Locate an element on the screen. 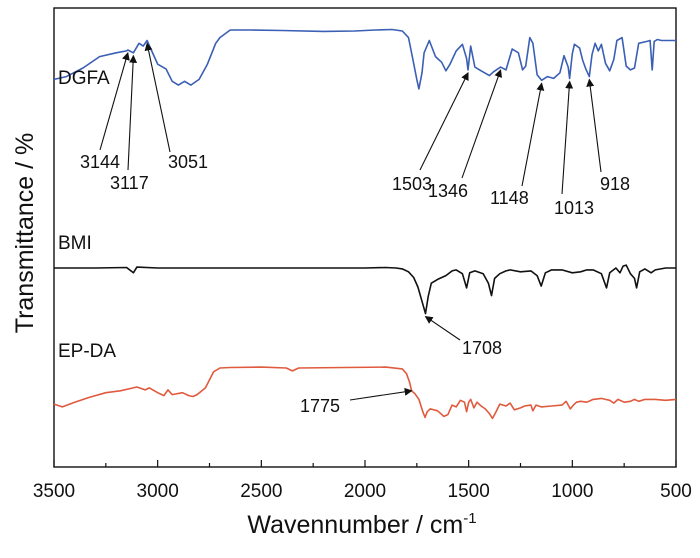 The height and width of the screenshot is (558, 700). trace-bmi is located at coordinates (365, 289).